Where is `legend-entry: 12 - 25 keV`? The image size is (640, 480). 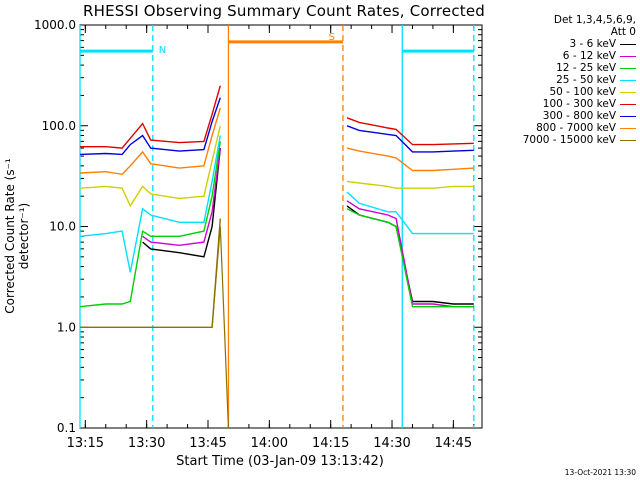 legend-entry: 12 - 25 keV is located at coordinates (561, 68).